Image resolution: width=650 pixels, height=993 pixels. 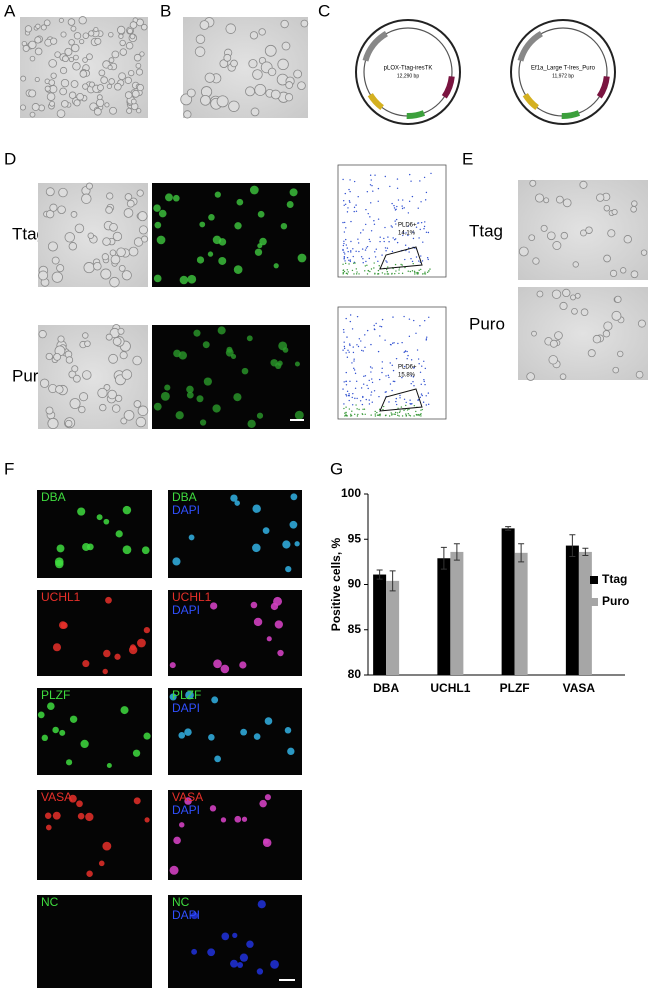 I want to click on error-bar, so click(x=521, y=553).